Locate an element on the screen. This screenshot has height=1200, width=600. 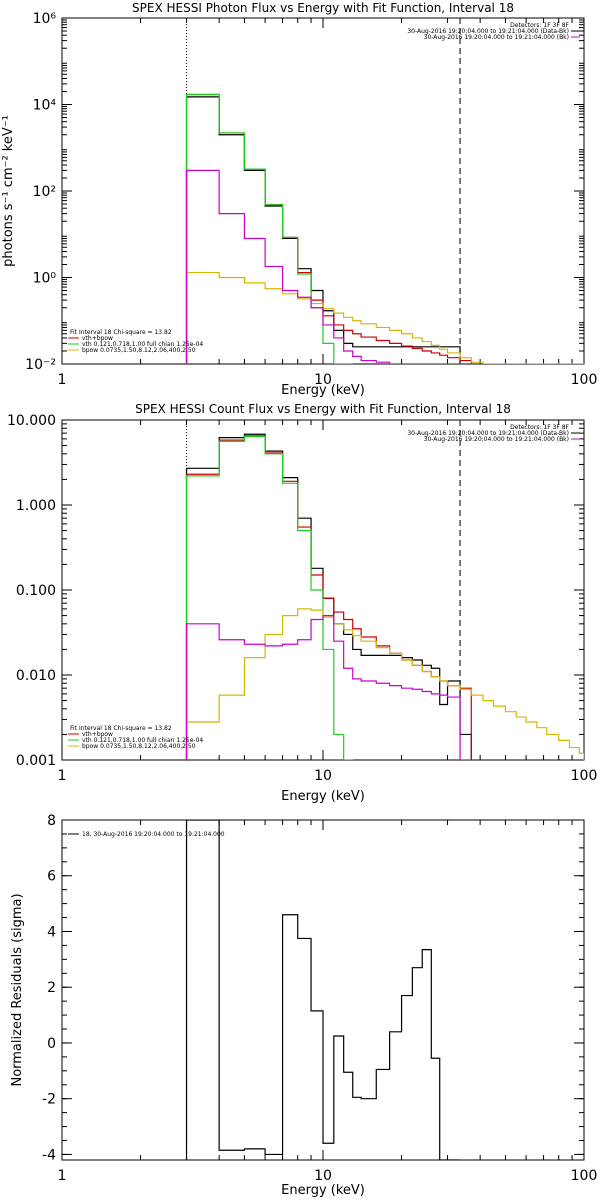
y-tick-label: 2 is located at coordinates (51, 988).